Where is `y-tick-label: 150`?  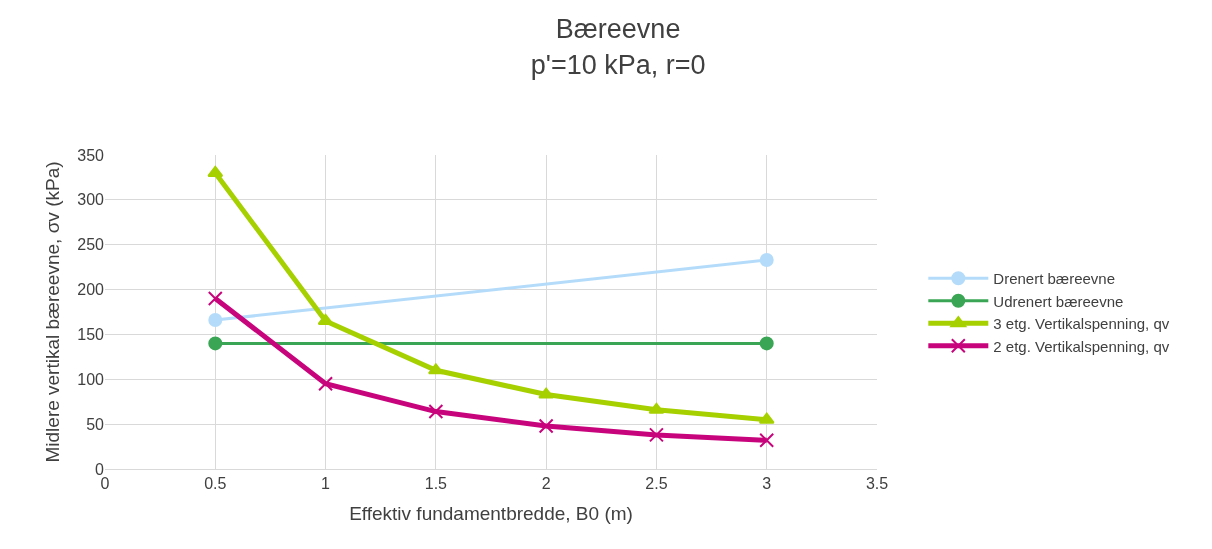 y-tick-label: 150 is located at coordinates (91, 335).